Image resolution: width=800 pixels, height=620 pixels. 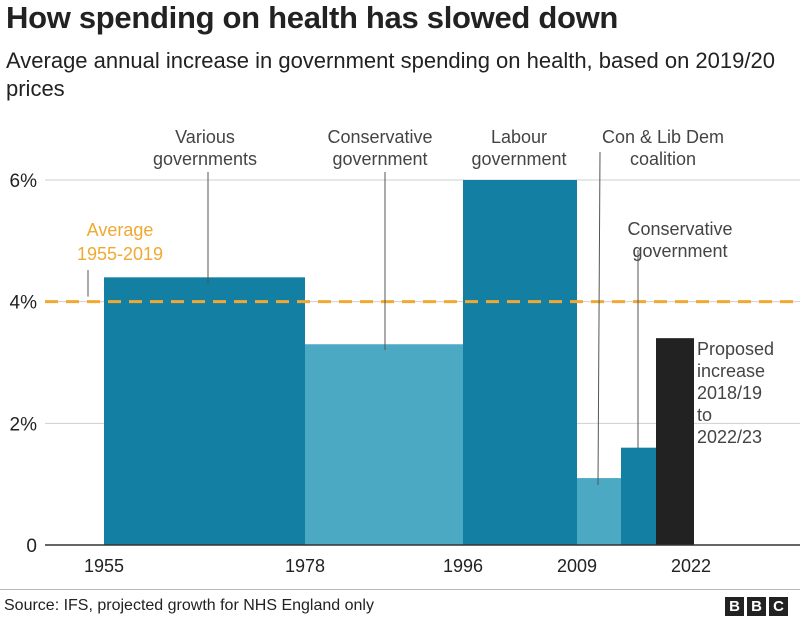 What do you see at coordinates (679, 251) in the screenshot?
I see `bar-label-4-line-1: government` at bounding box center [679, 251].